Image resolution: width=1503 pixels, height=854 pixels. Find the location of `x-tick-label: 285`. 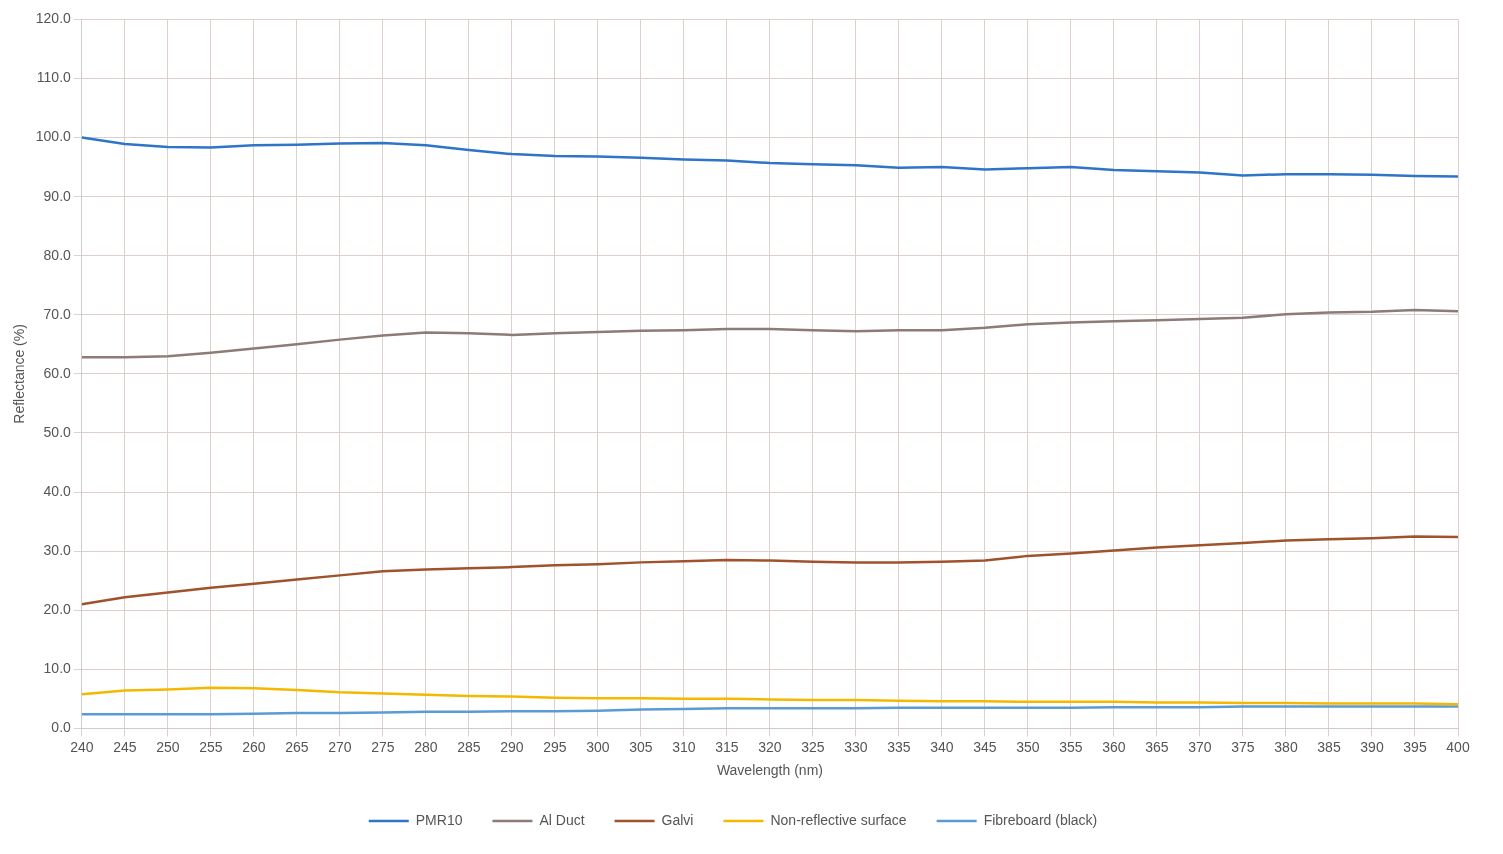

x-tick-label: 285 is located at coordinates (469, 746).